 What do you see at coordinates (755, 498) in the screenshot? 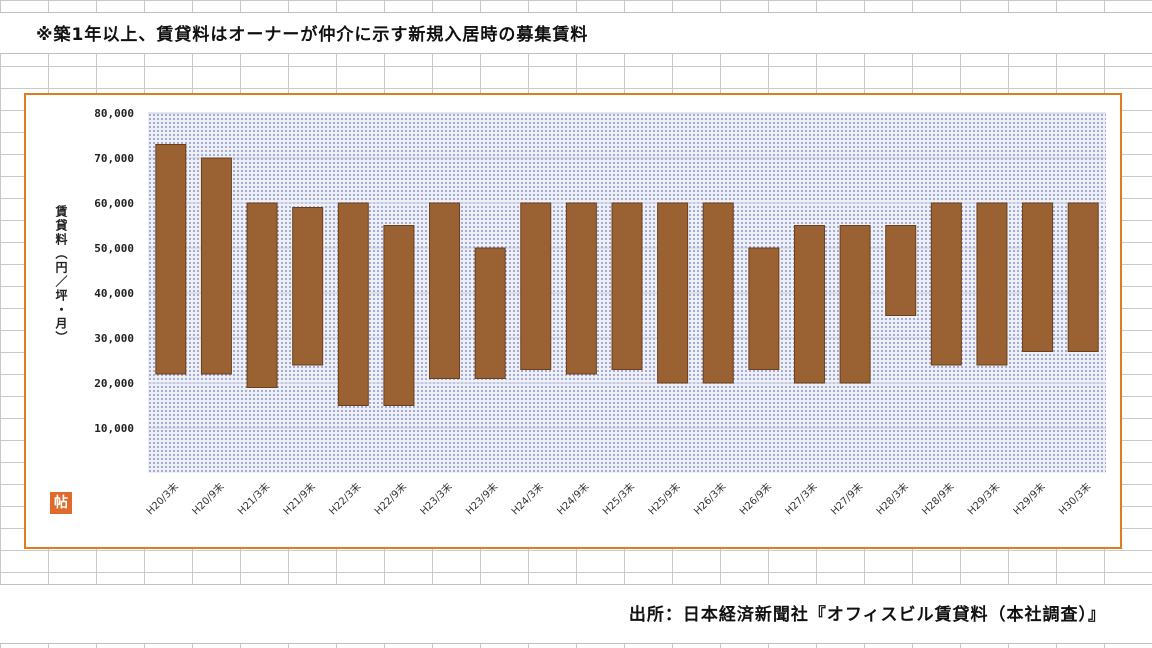
I see `x-tick-label: H26/9末` at bounding box center [755, 498].